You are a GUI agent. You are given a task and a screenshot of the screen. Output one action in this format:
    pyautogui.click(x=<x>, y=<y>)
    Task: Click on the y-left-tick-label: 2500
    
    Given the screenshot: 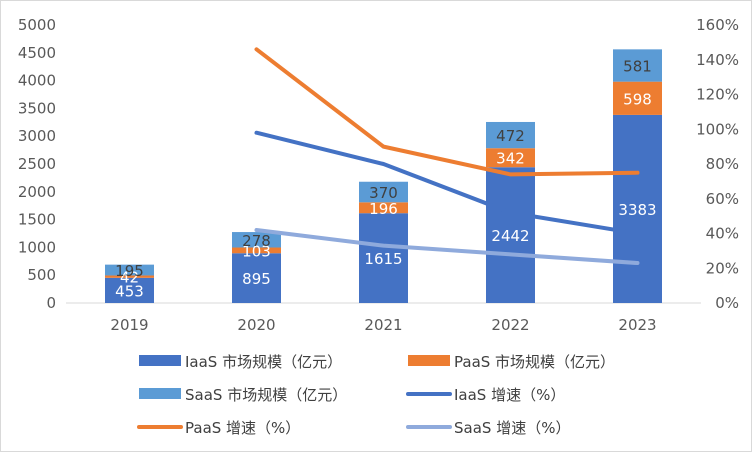 What is the action you would take?
    pyautogui.click(x=37, y=164)
    